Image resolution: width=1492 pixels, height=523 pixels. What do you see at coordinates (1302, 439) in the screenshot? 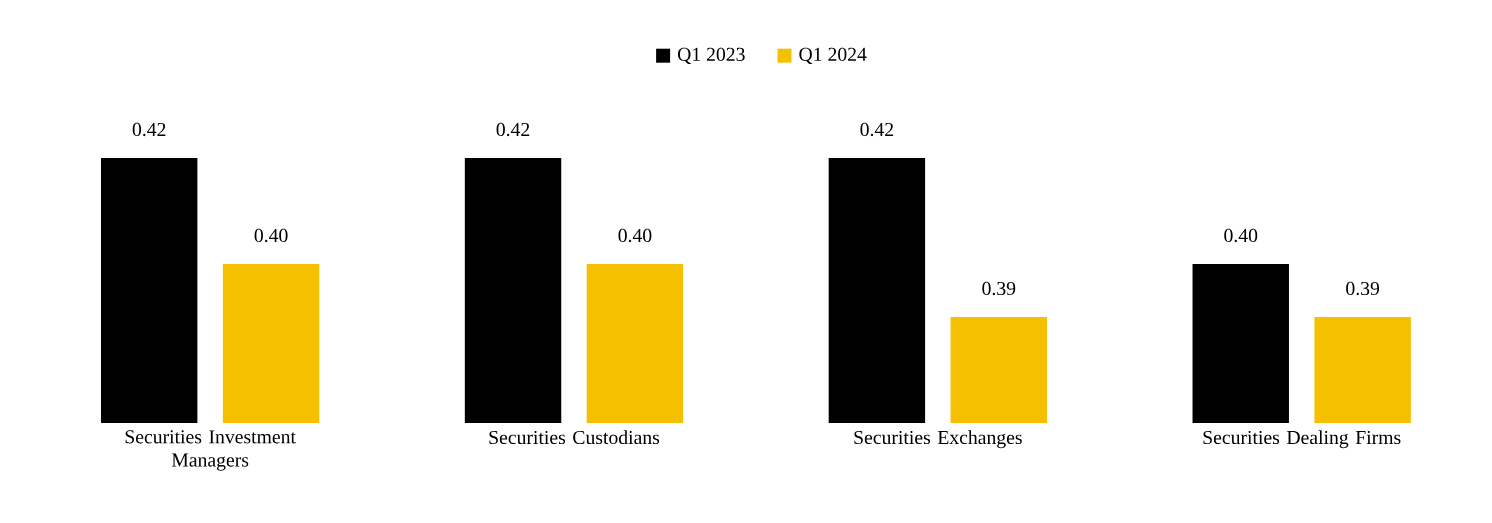
I see `x-tick-label: Securities Dealing Firms` at bounding box center [1302, 439].